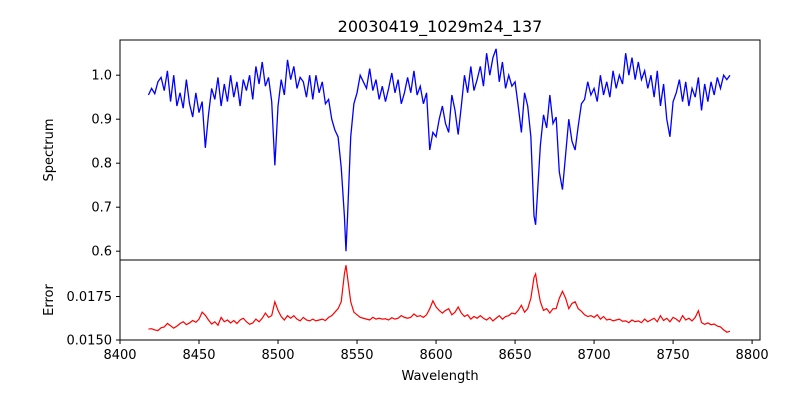 Image resolution: width=800 pixels, height=400 pixels. Describe the element at coordinates (515, 355) in the screenshot. I see `x-tick-label: 8650` at that location.